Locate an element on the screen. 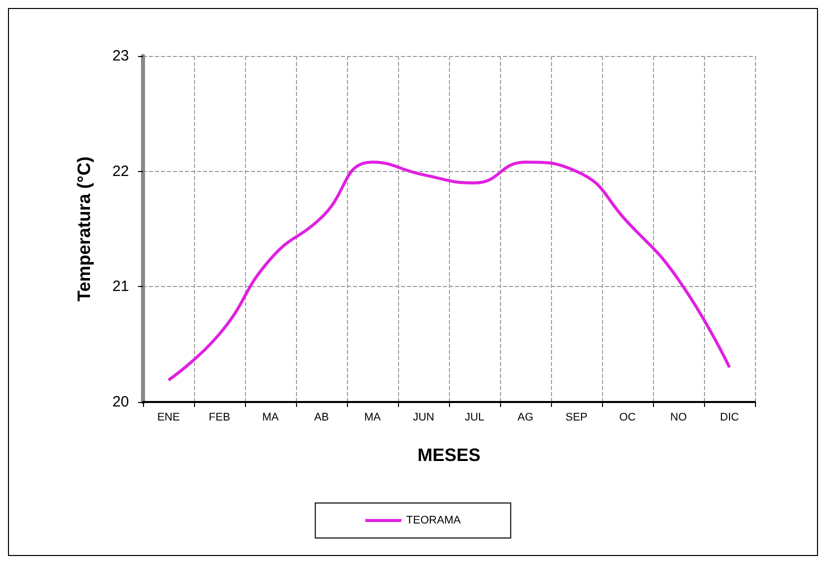  x-tick-label: SEP is located at coordinates (576, 418).